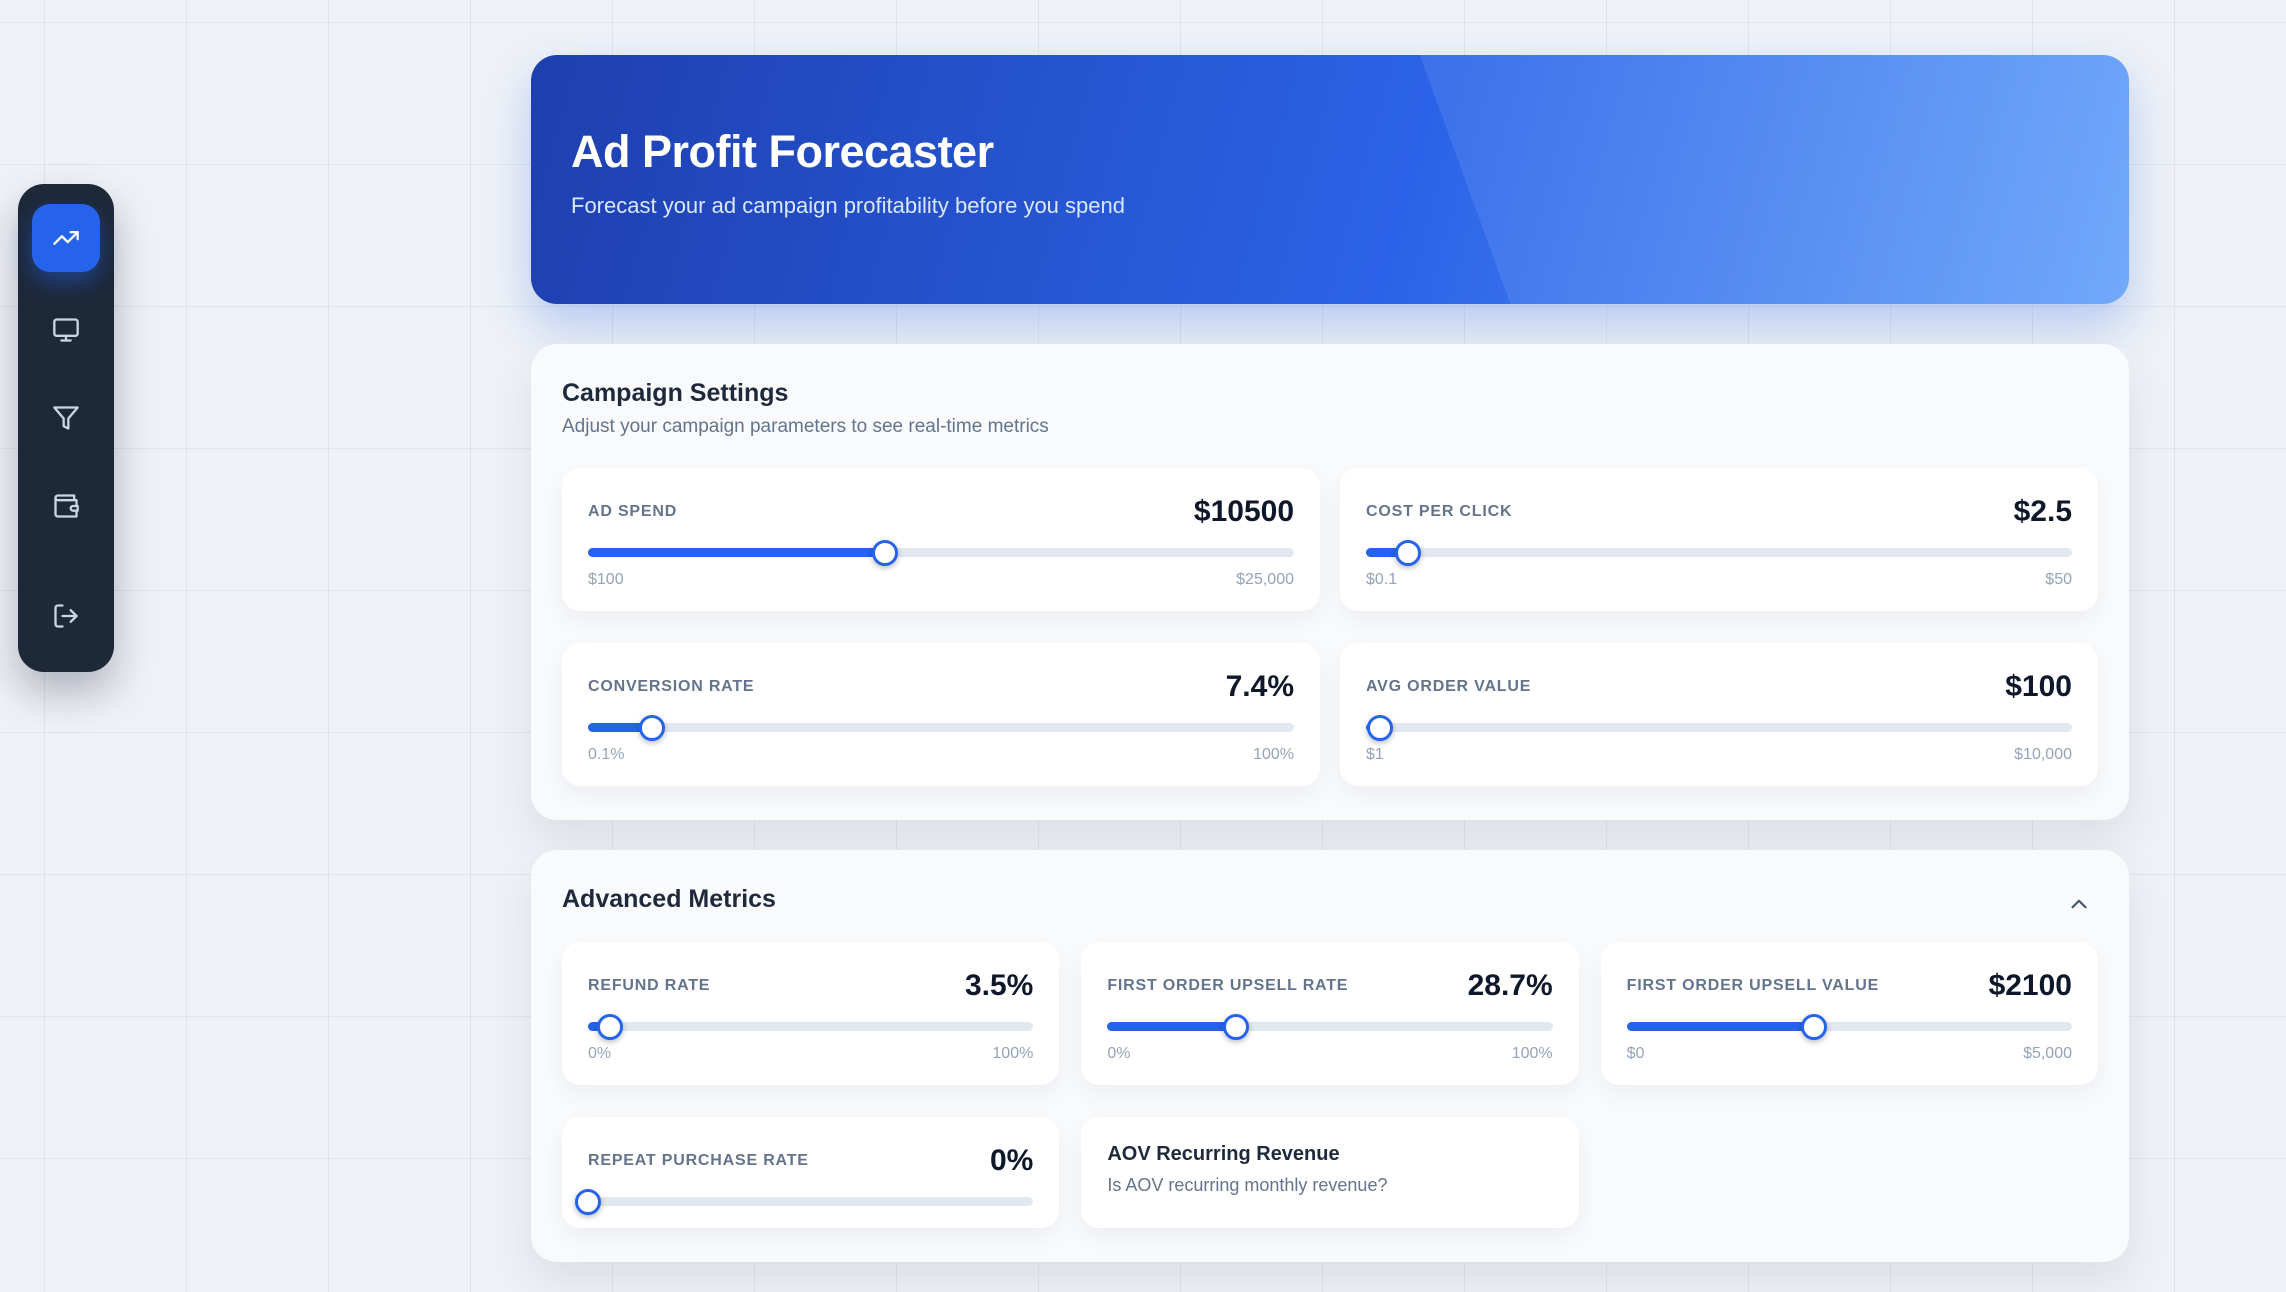  What do you see at coordinates (606, 754) in the screenshot?
I see `slider-min: 0.1%` at bounding box center [606, 754].